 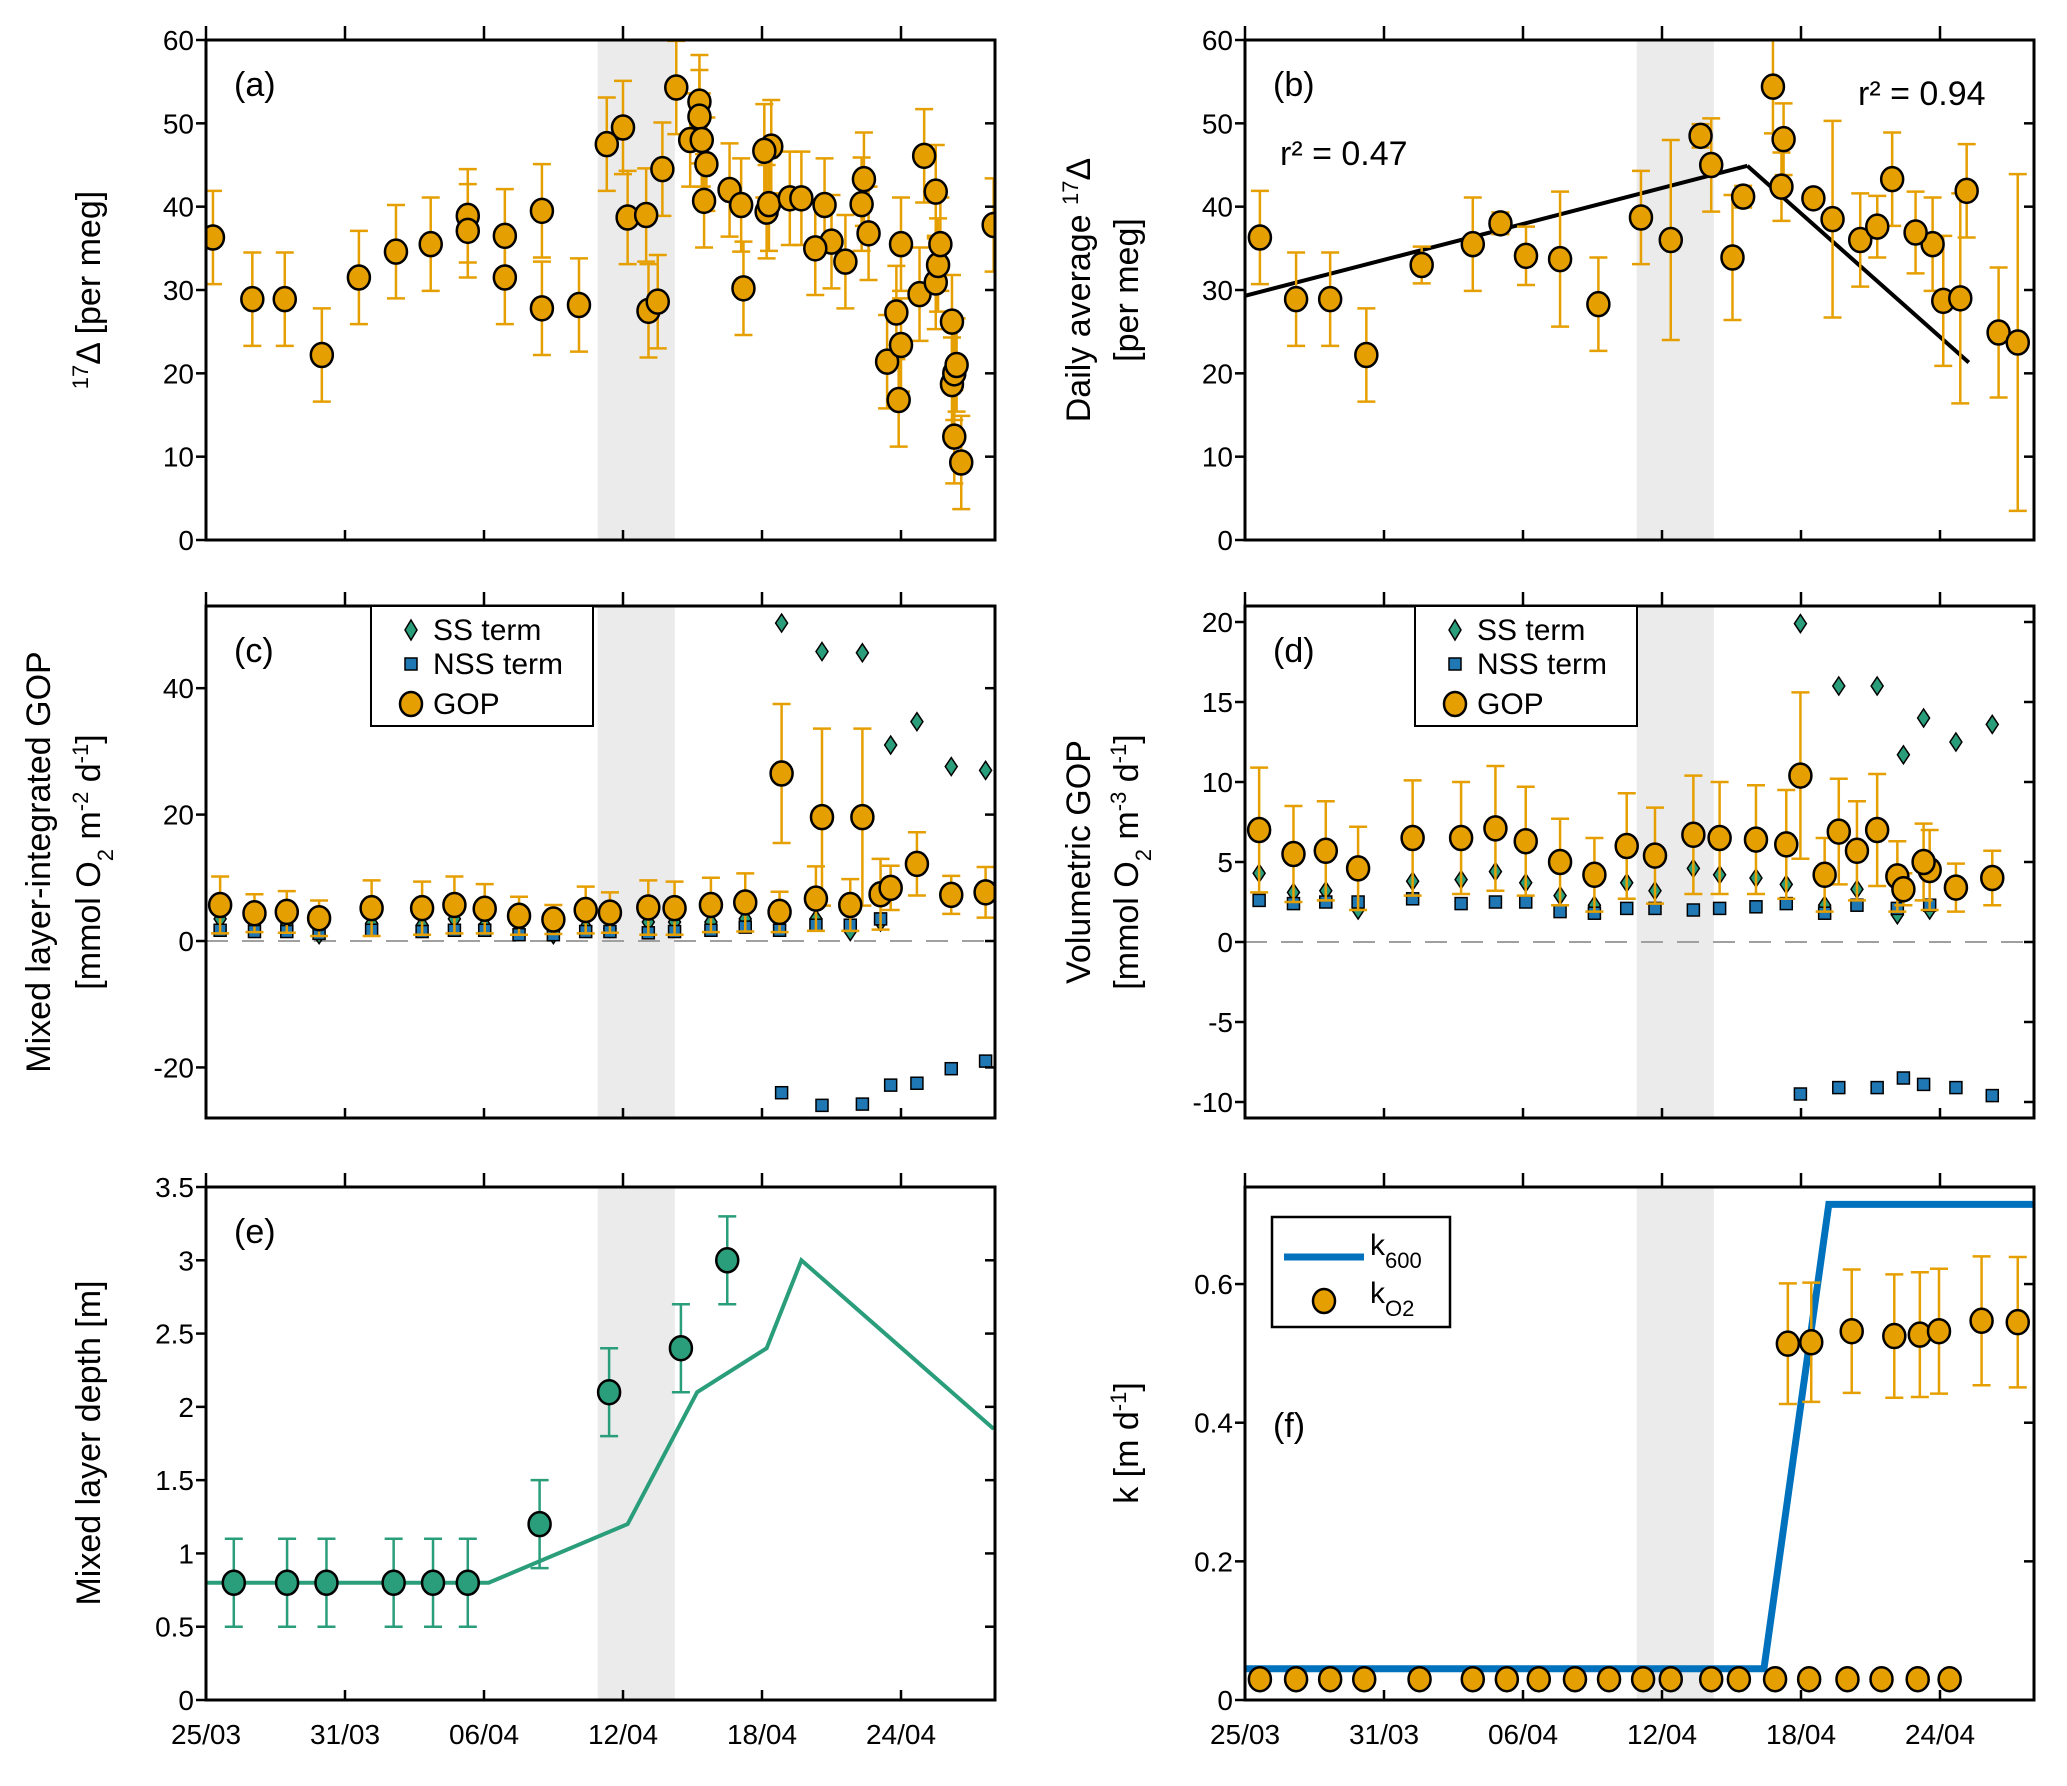 What do you see at coordinates (178, 207) in the screenshot?
I see `y-tick-label: 40` at bounding box center [178, 207].